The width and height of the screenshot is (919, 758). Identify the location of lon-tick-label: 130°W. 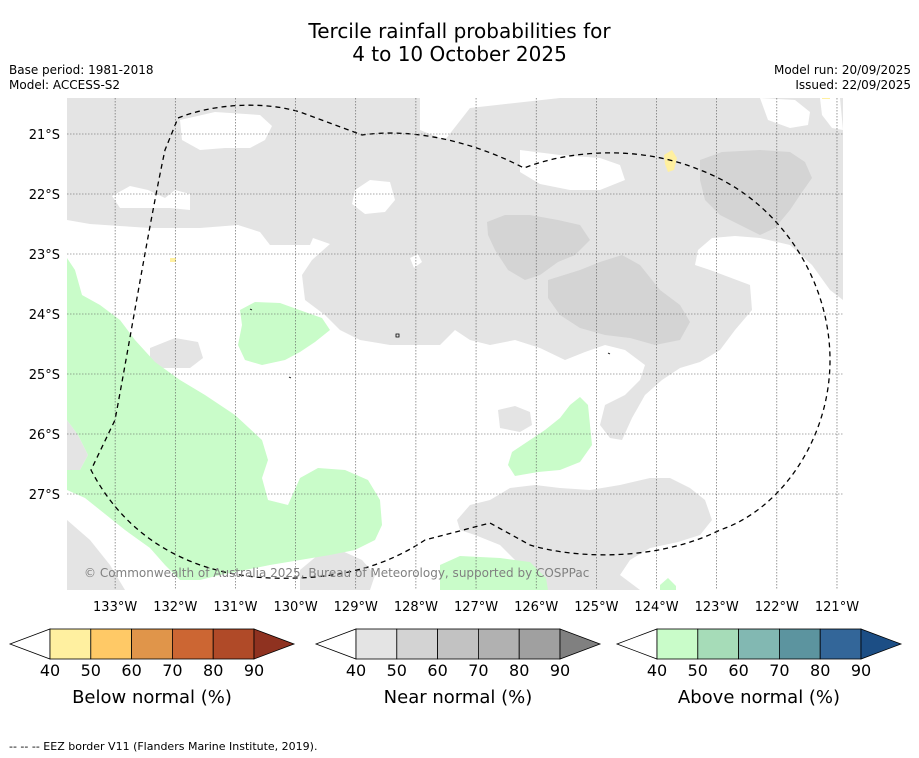
(296, 607).